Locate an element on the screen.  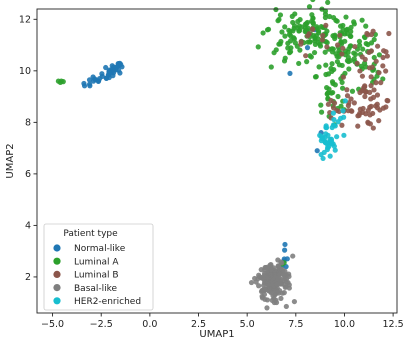
y-axis-label: UMAP2 is located at coordinates (10, 160).